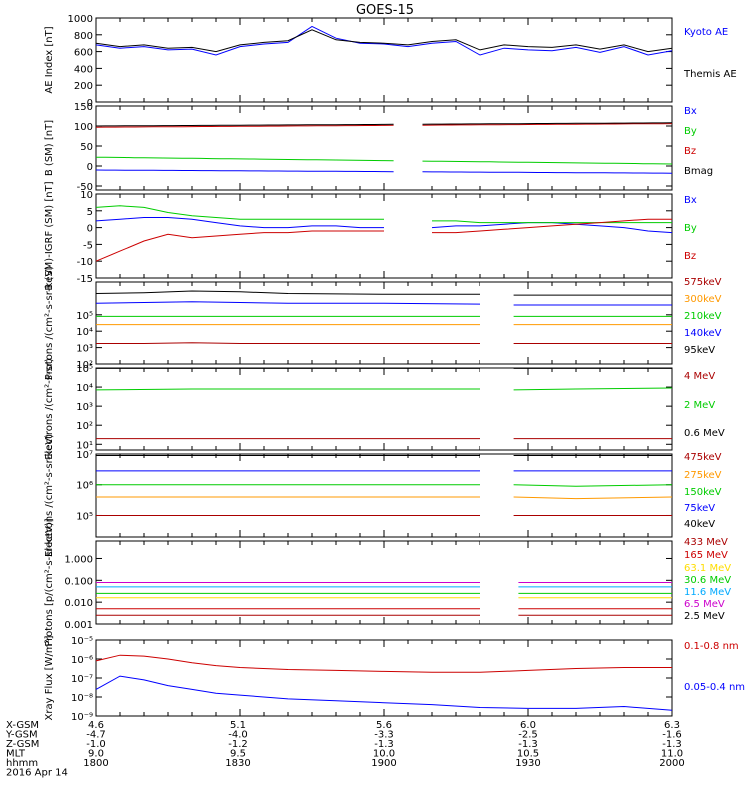 Image resolution: width=750 pixels, height=800 pixels. I want to click on footer-value: 10.0, so click(384, 754).